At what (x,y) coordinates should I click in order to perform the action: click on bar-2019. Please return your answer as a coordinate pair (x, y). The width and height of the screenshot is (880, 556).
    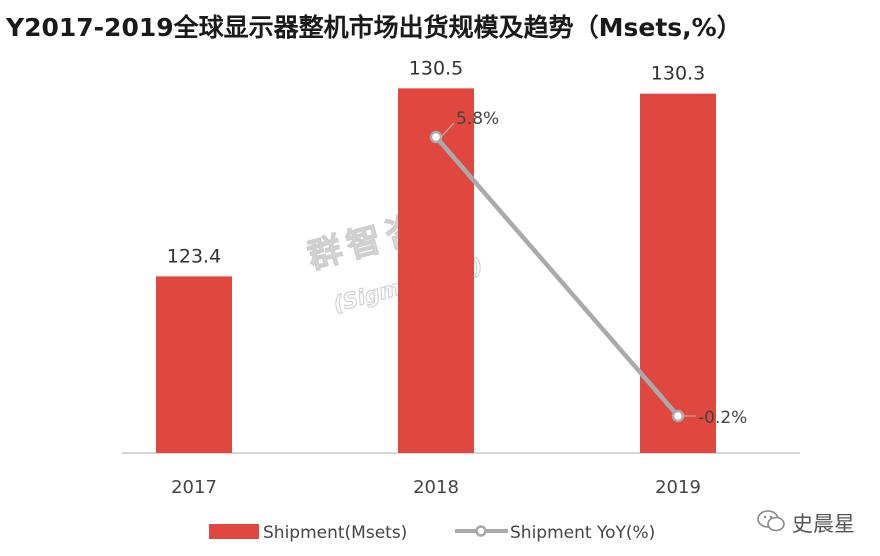
    Looking at the image, I should click on (678, 273).